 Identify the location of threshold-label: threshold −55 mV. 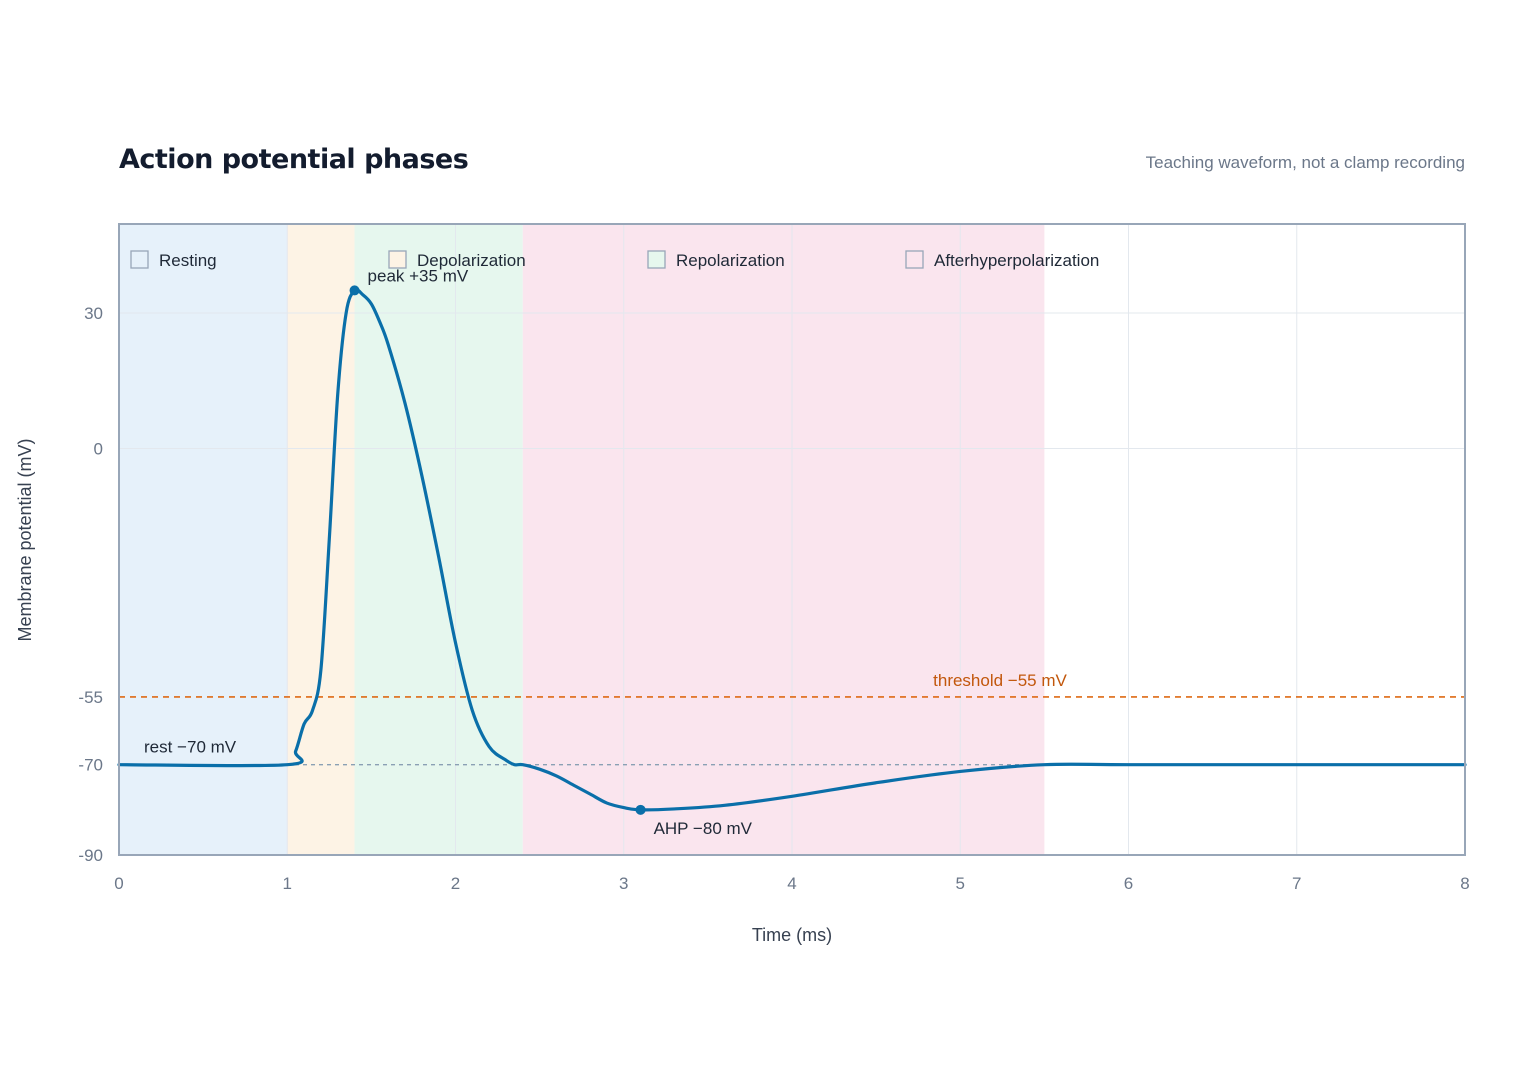
(1000, 680).